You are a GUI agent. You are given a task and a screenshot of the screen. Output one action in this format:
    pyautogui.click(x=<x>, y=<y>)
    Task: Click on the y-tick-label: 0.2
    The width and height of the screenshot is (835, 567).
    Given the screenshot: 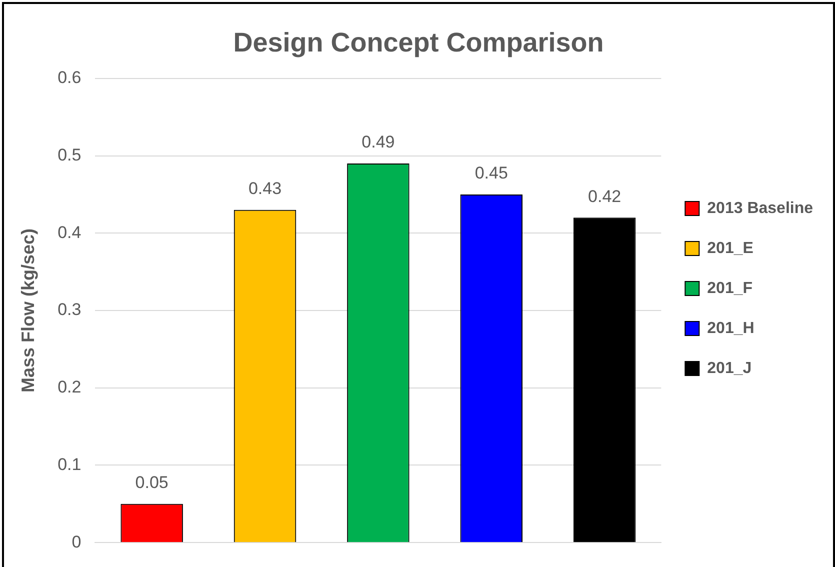 What is the action you would take?
    pyautogui.click(x=70, y=387)
    